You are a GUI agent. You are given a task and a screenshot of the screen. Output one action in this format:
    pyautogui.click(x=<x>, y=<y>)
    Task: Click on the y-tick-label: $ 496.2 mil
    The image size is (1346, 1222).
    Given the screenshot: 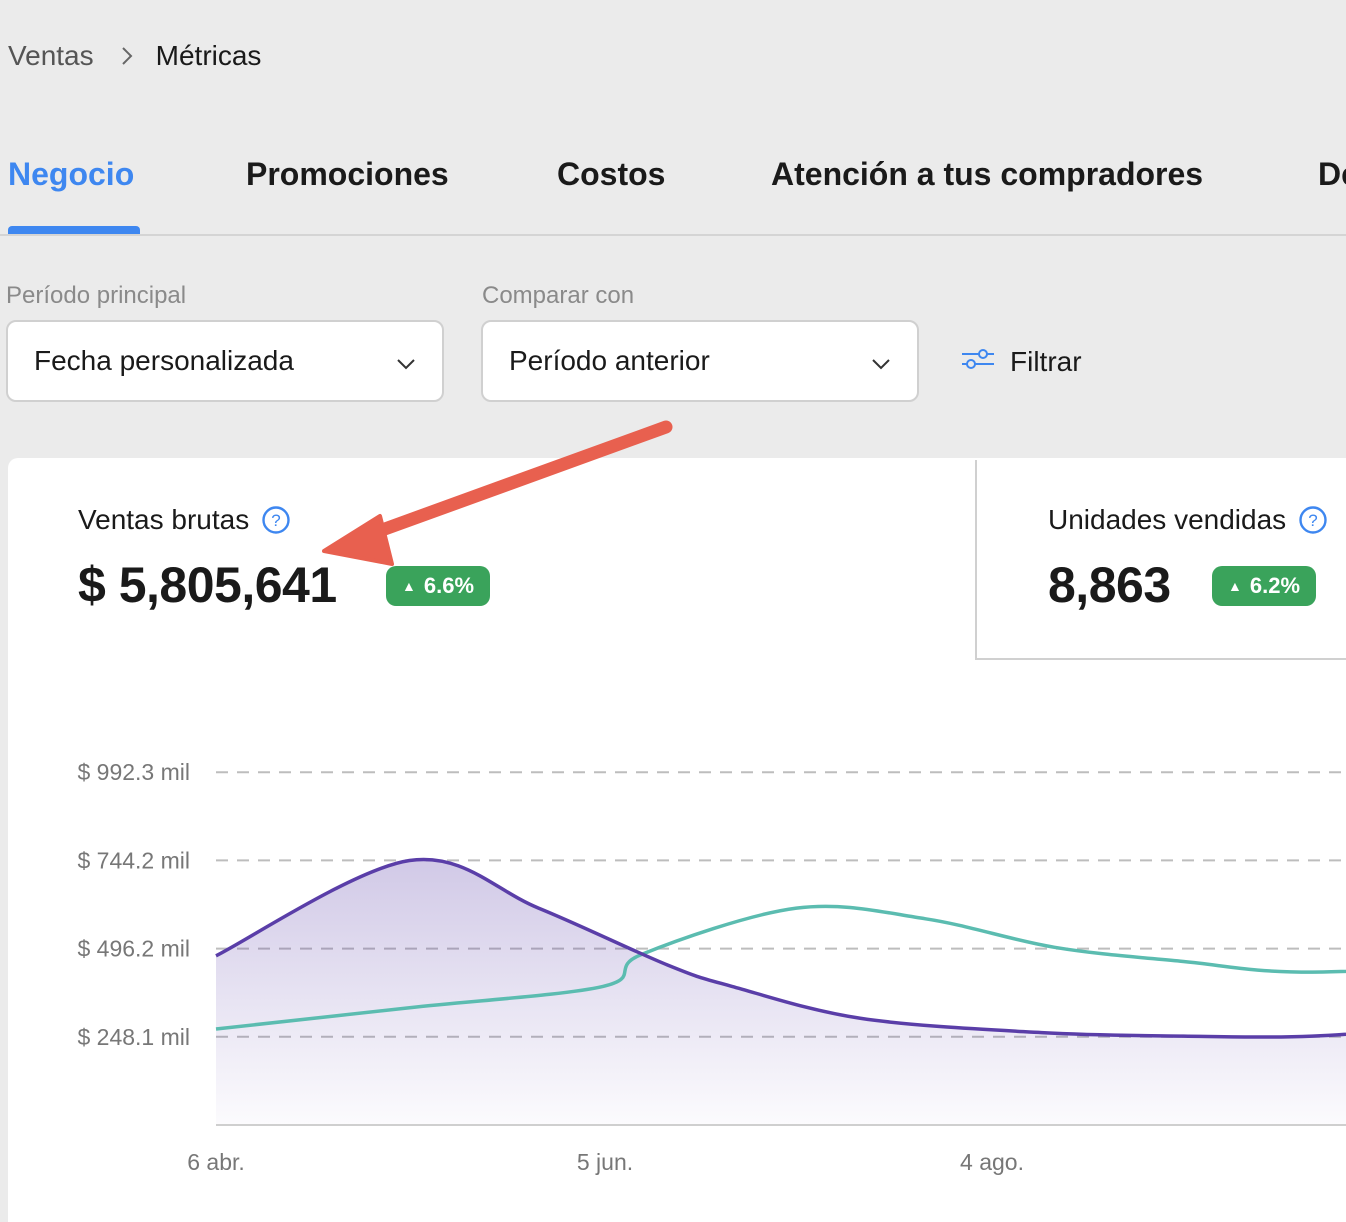 What is the action you would take?
    pyautogui.click(x=133, y=949)
    